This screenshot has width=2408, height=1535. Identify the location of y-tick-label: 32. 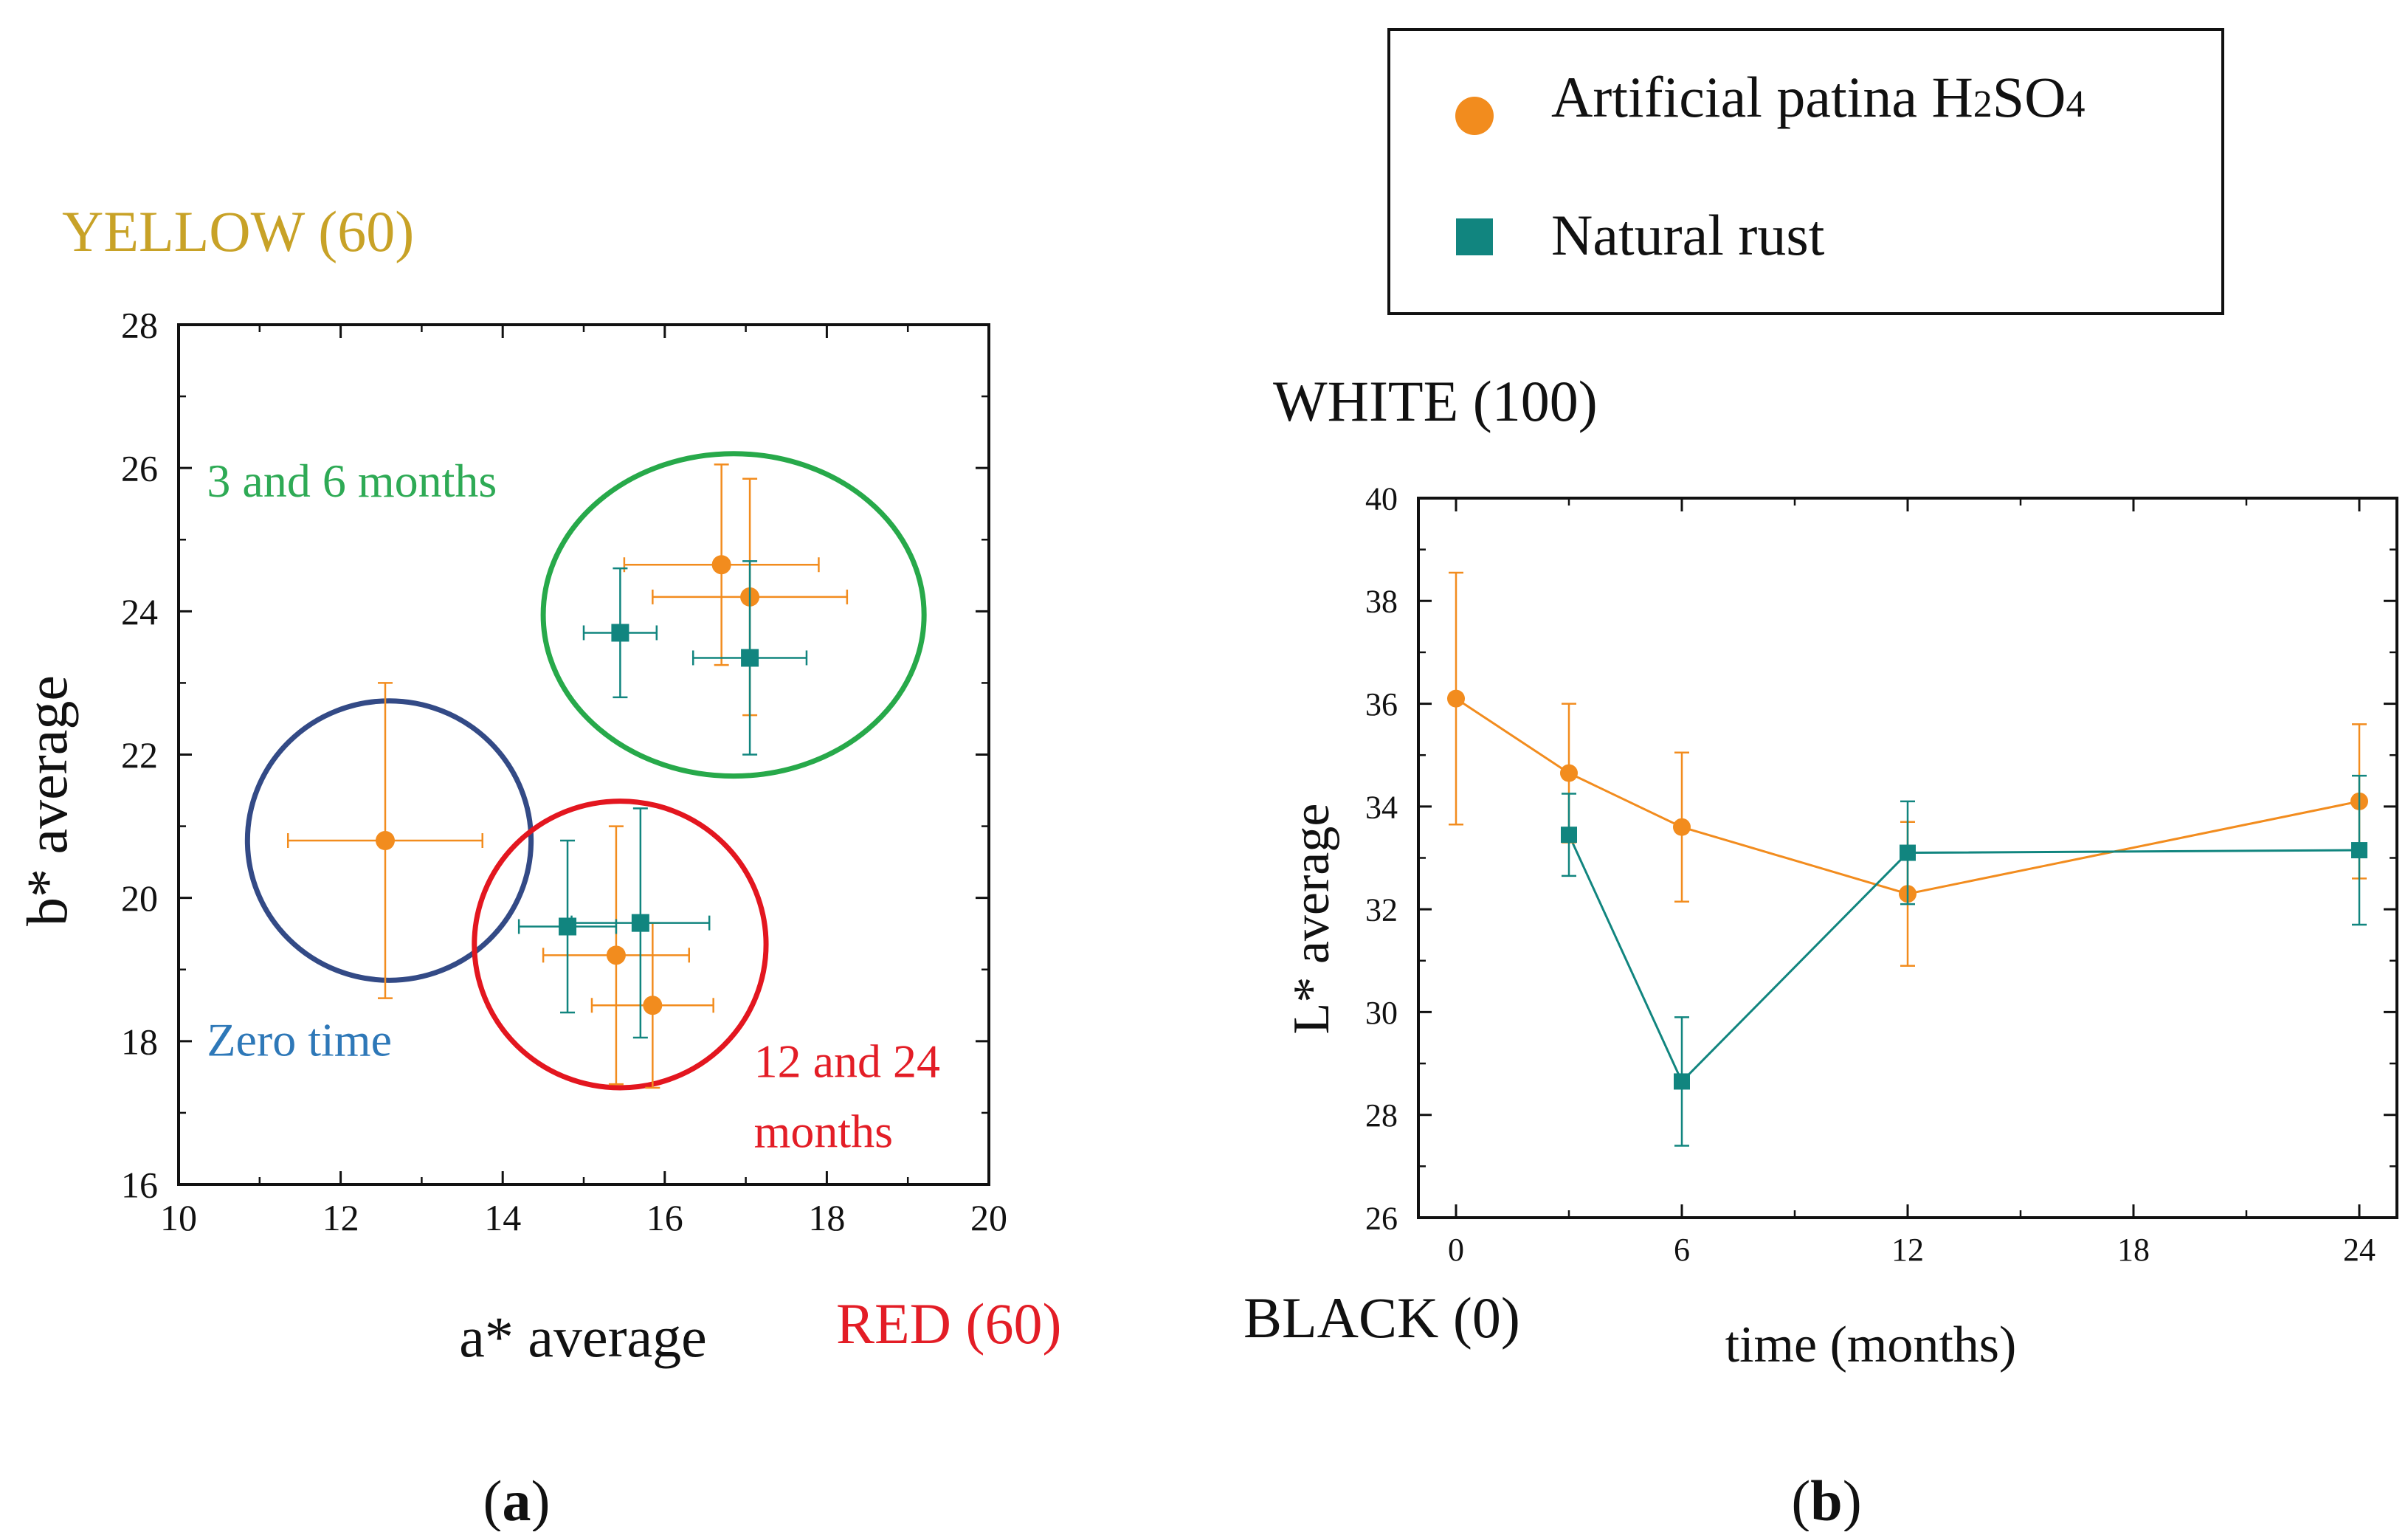
(1381, 910).